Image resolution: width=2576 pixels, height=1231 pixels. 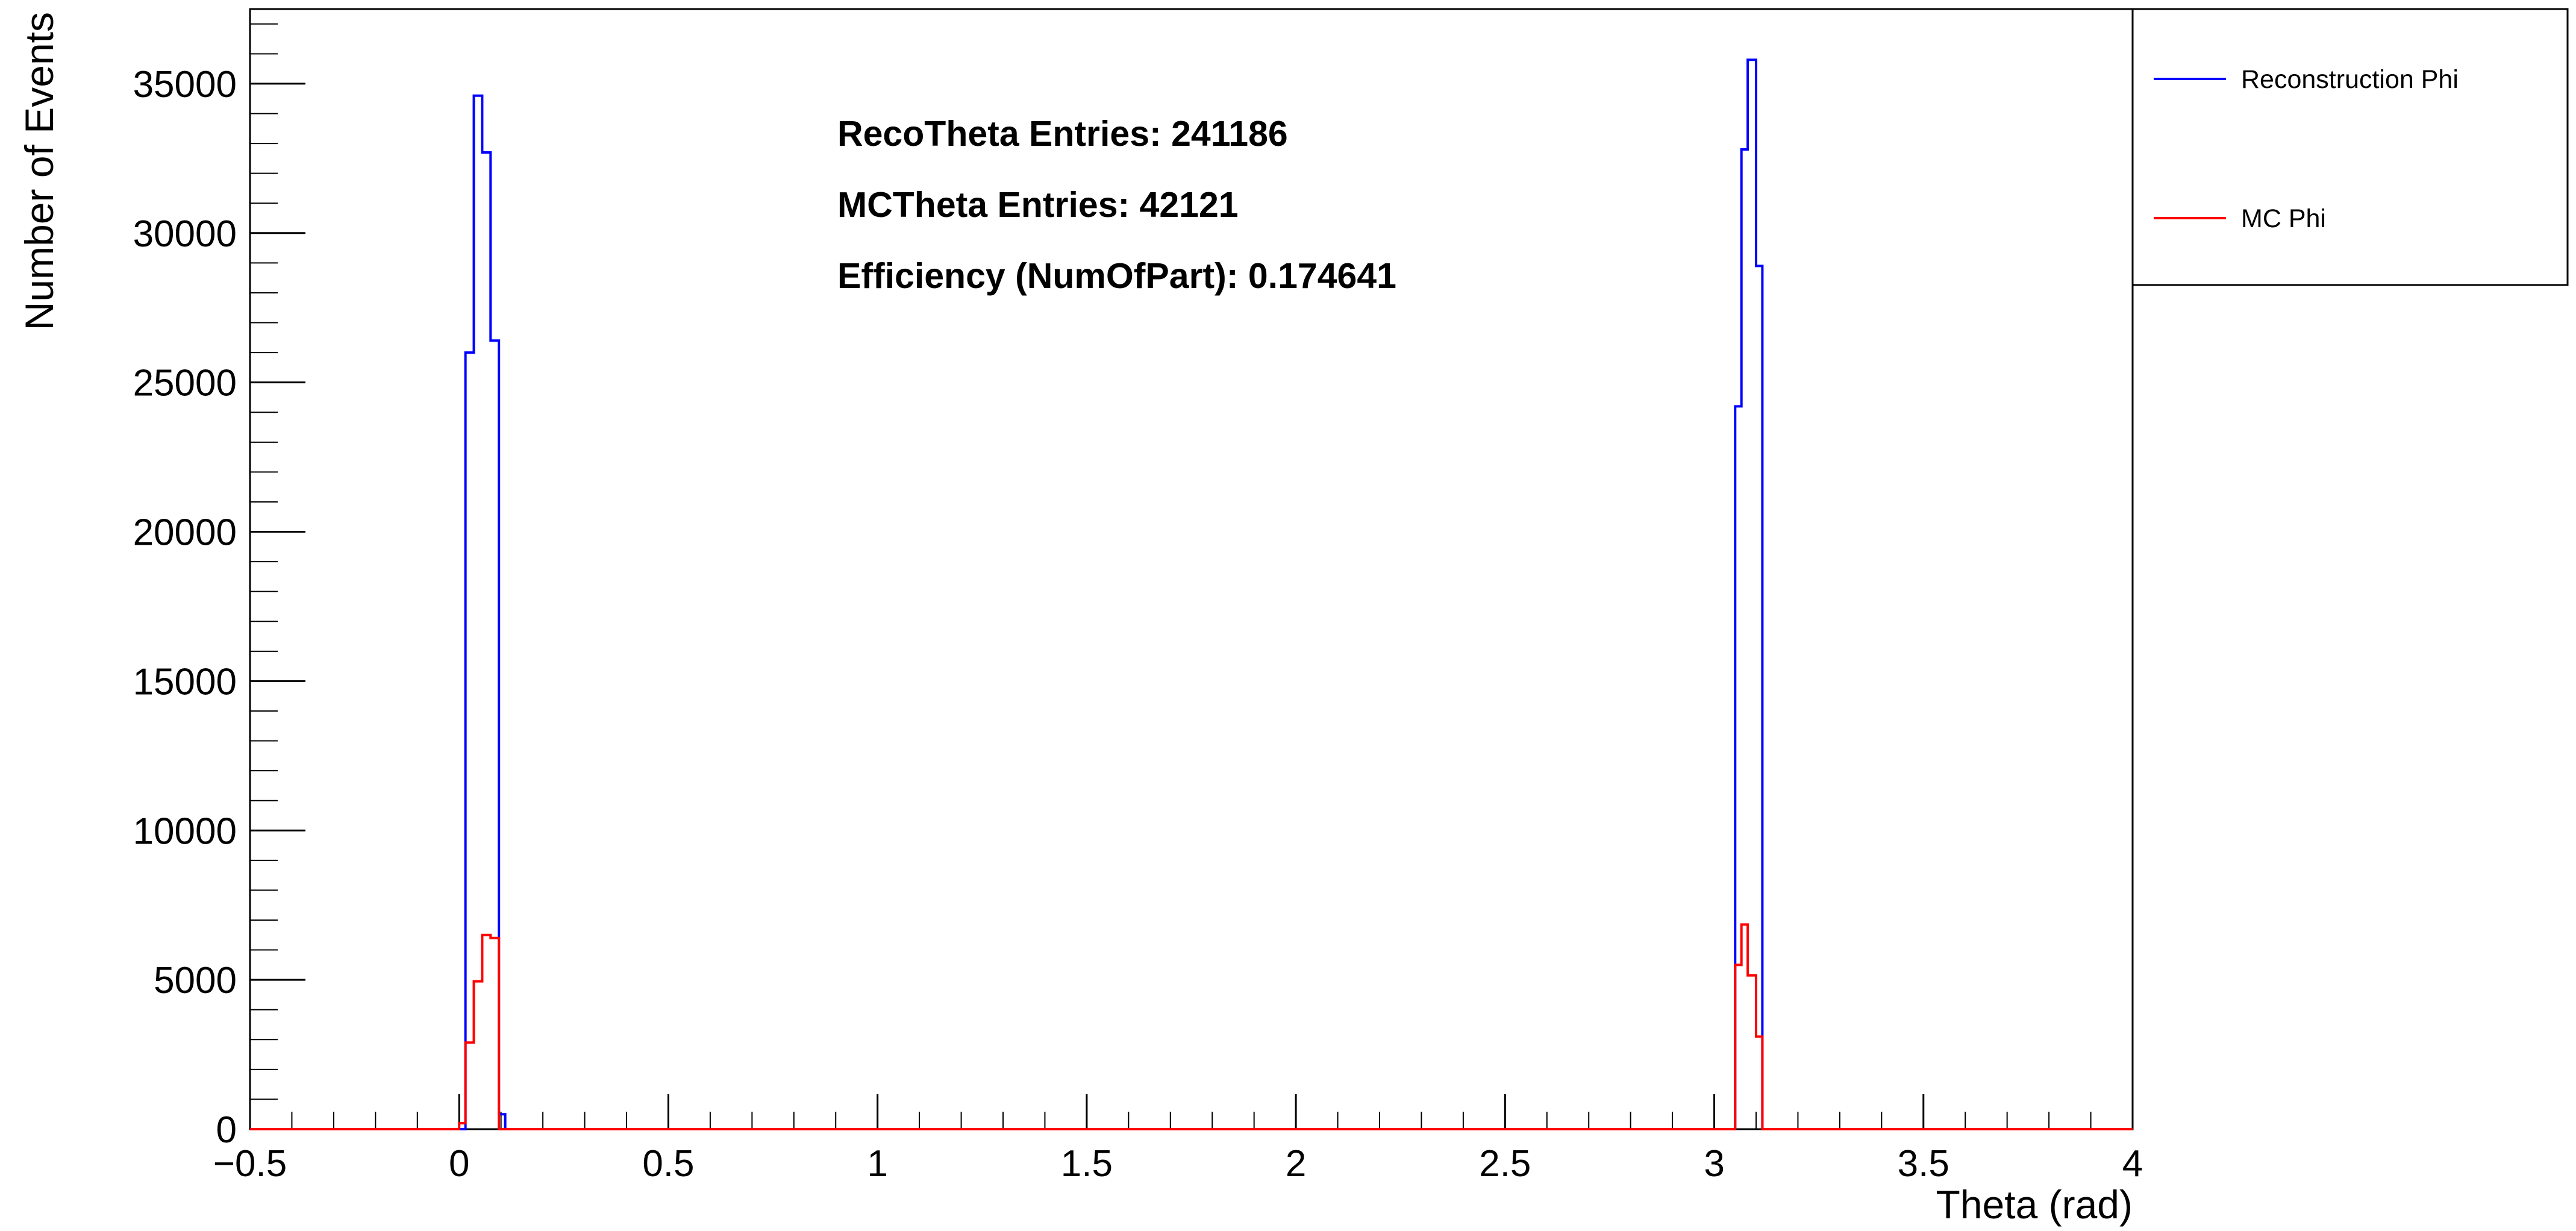 What do you see at coordinates (1924, 1164) in the screenshot?
I see `x-tick-label: 3.5` at bounding box center [1924, 1164].